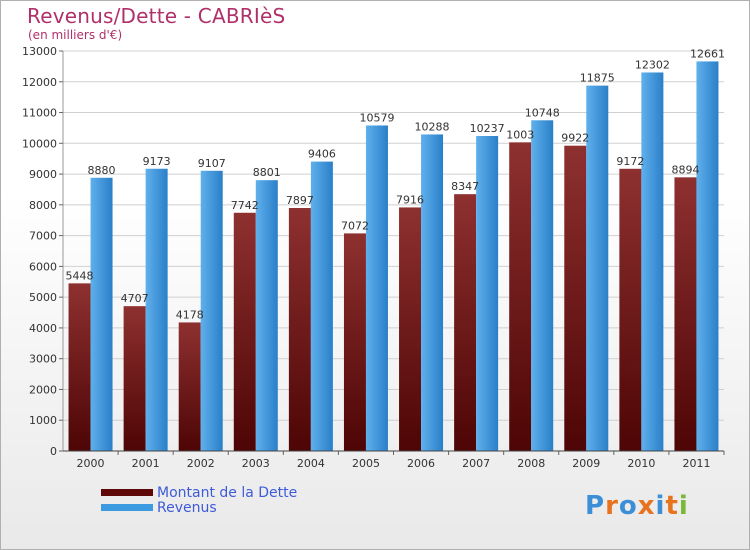 This screenshot has width=750, height=550. What do you see at coordinates (43, 420) in the screenshot?
I see `y-tick-label: 1000` at bounding box center [43, 420].